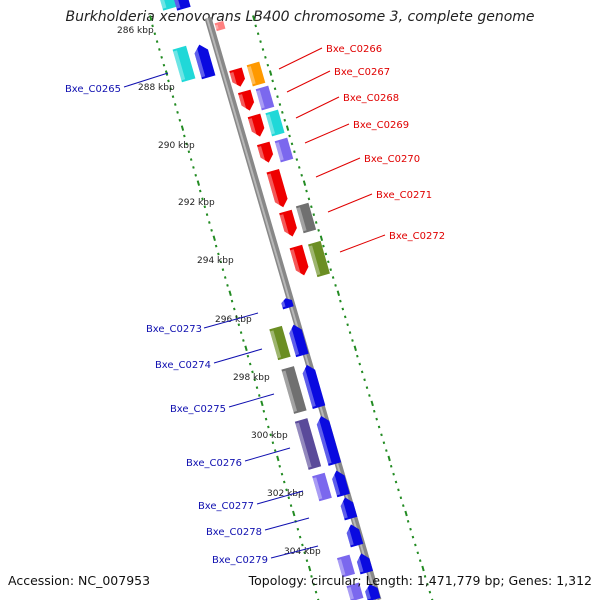 The image size is (600, 600). What do you see at coordinates (284, 225) in the screenshot?
I see `feature-bxe-c0271-shine` at bounding box center [284, 225].